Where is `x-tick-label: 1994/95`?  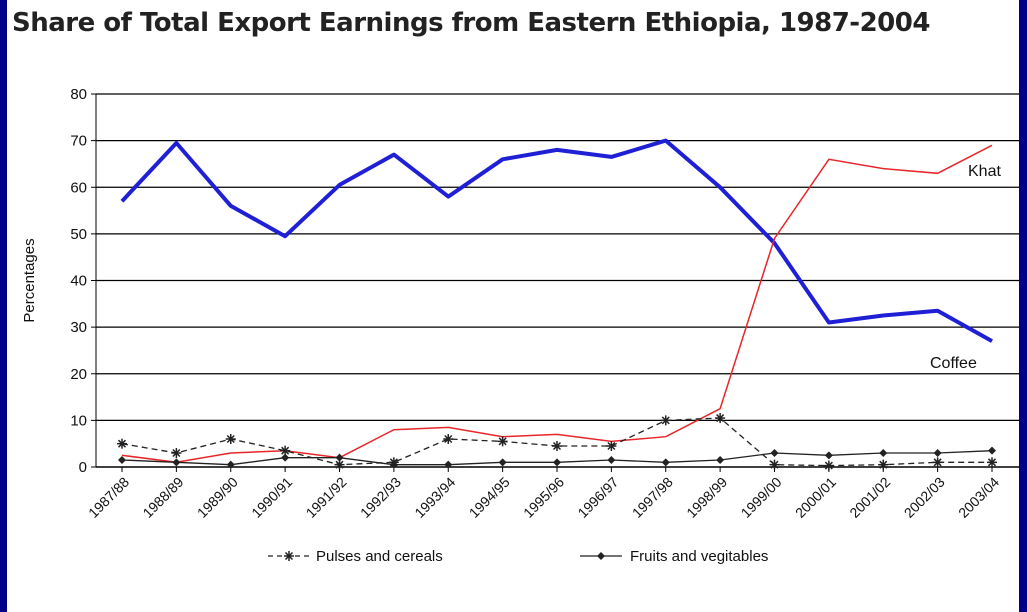
x-tick-label: 1994/95 is located at coordinates (489, 497).